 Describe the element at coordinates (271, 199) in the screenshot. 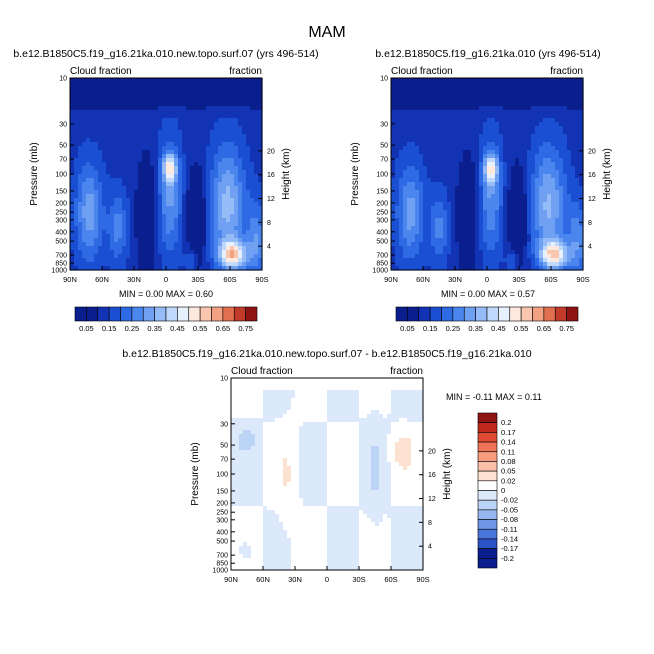

I see `y2-tick-label: 12` at that location.